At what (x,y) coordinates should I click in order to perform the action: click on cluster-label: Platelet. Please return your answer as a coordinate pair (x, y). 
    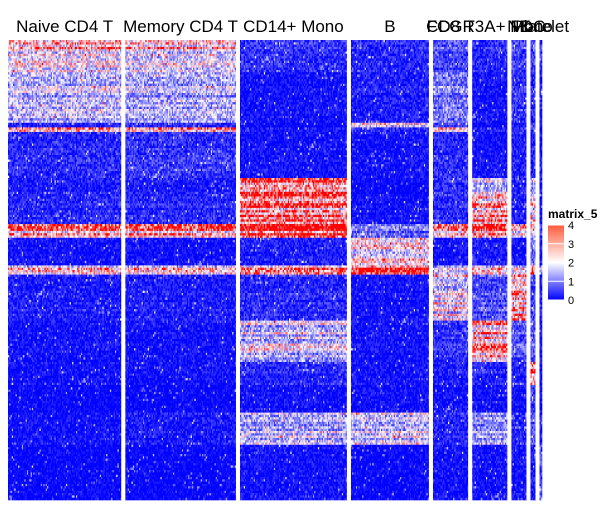
    Looking at the image, I should click on (540, 26).